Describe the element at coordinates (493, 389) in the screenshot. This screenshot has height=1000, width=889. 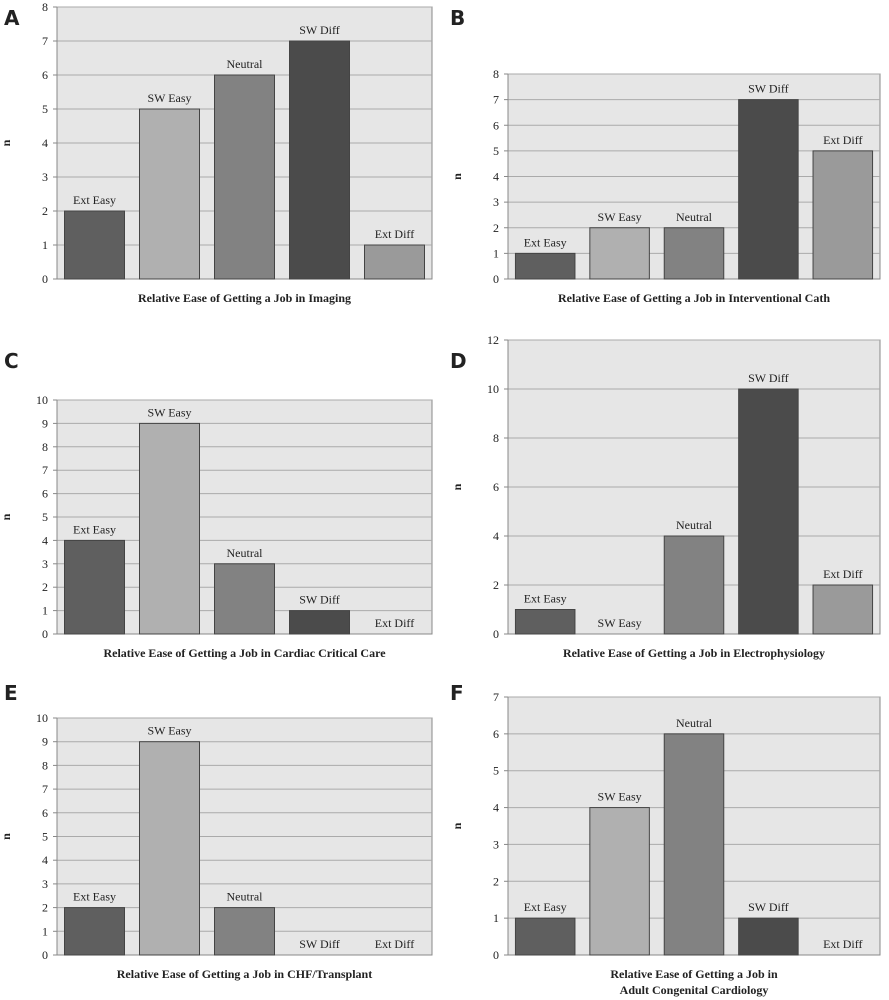
I see `panel-d-y-tick-label: 10` at that location.